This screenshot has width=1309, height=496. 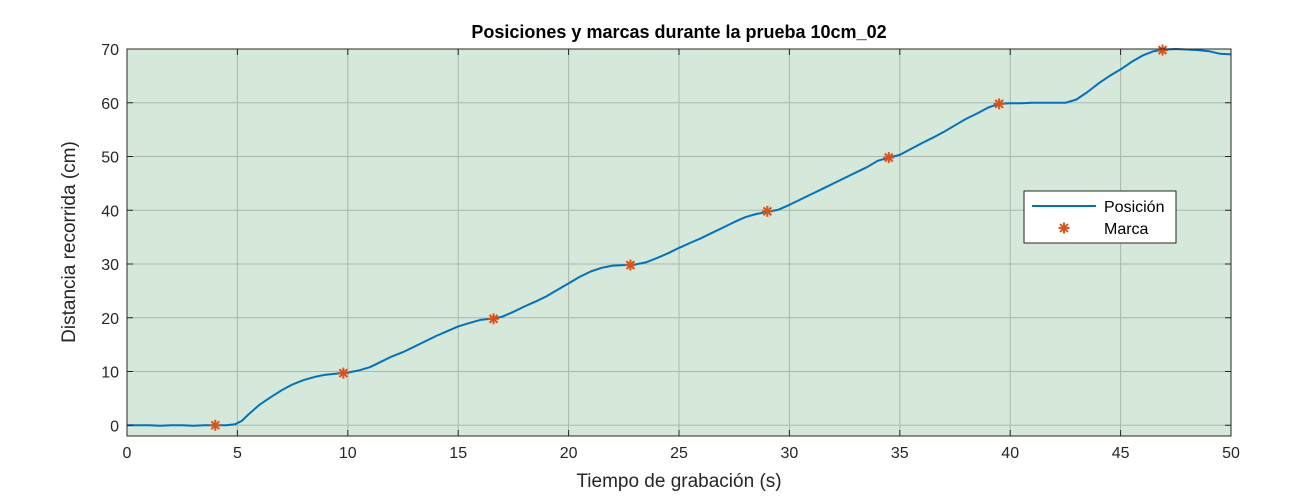 What do you see at coordinates (1231, 453) in the screenshot?
I see `x-tick-label: 50` at bounding box center [1231, 453].